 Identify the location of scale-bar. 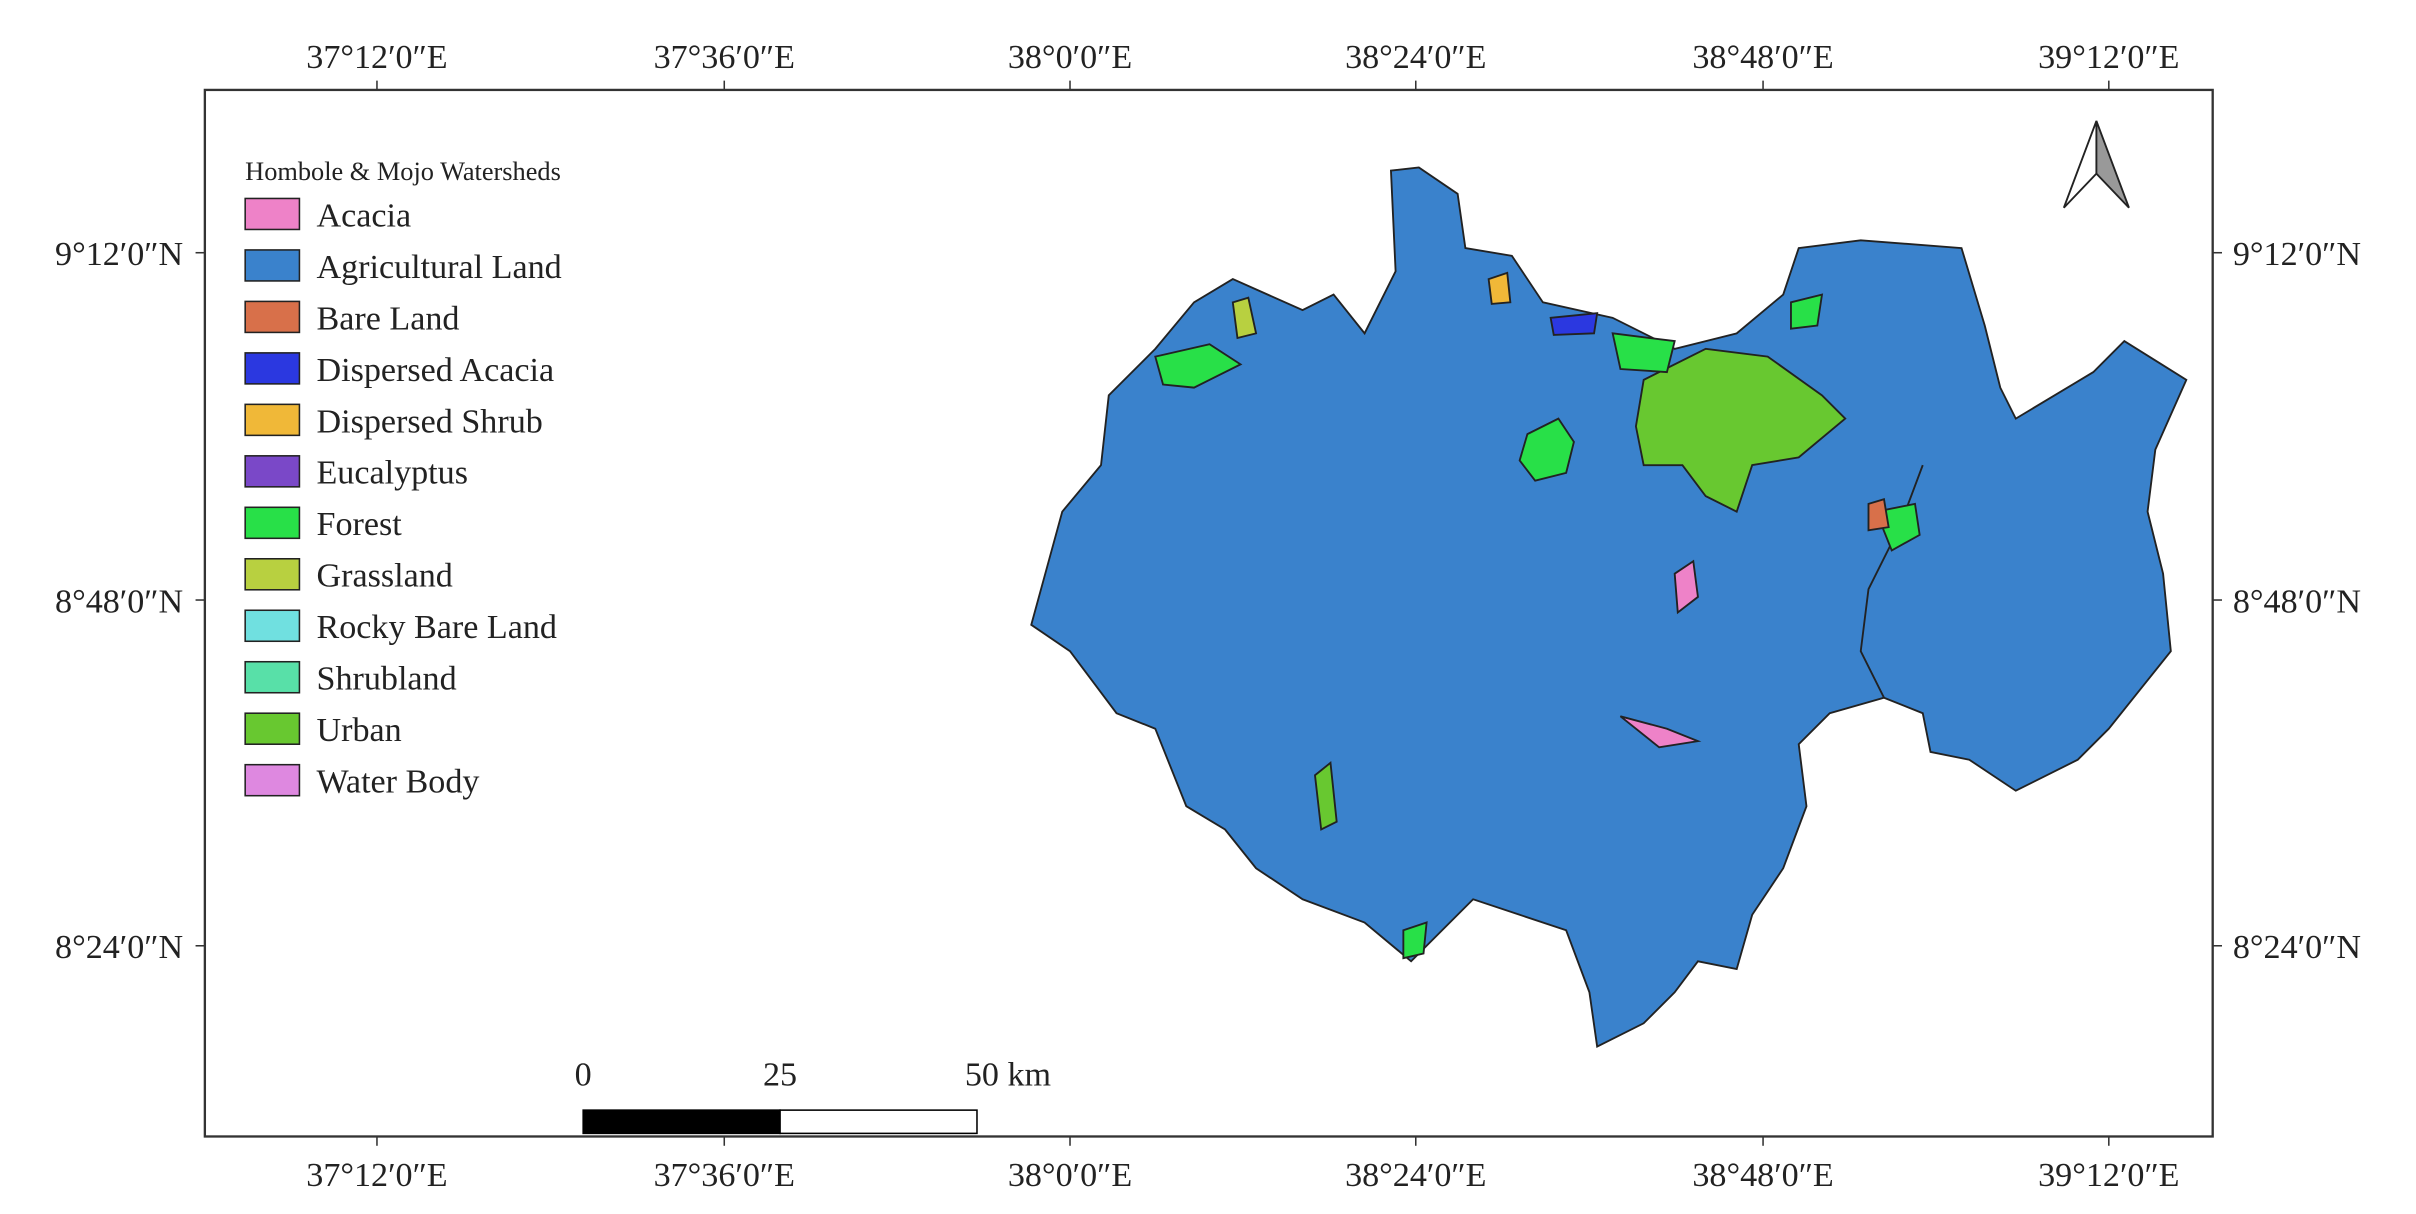
(780, 1122).